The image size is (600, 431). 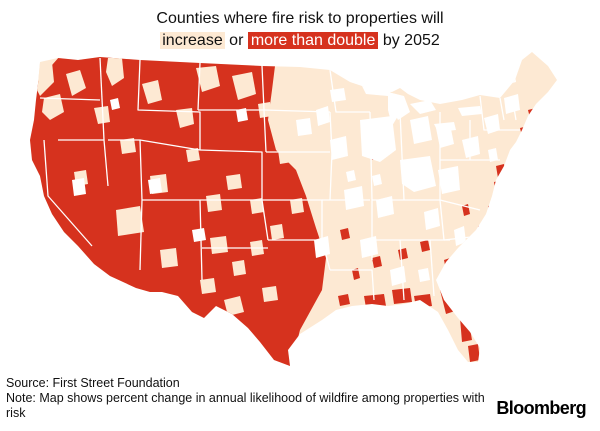 I want to click on legend-increase: increase, so click(x=192, y=40).